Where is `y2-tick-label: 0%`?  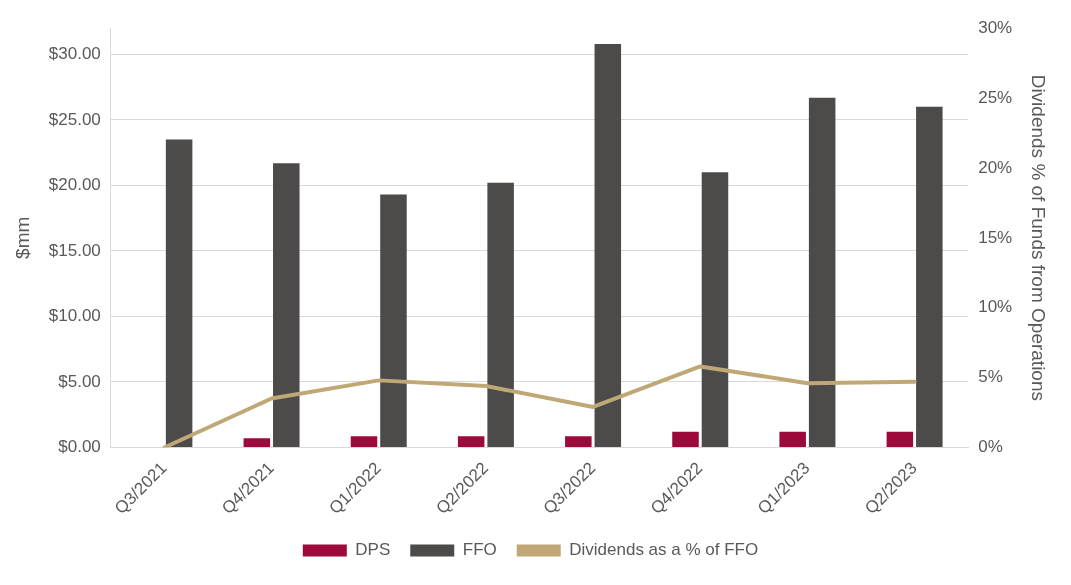 y2-tick-label: 0% is located at coordinates (990, 447).